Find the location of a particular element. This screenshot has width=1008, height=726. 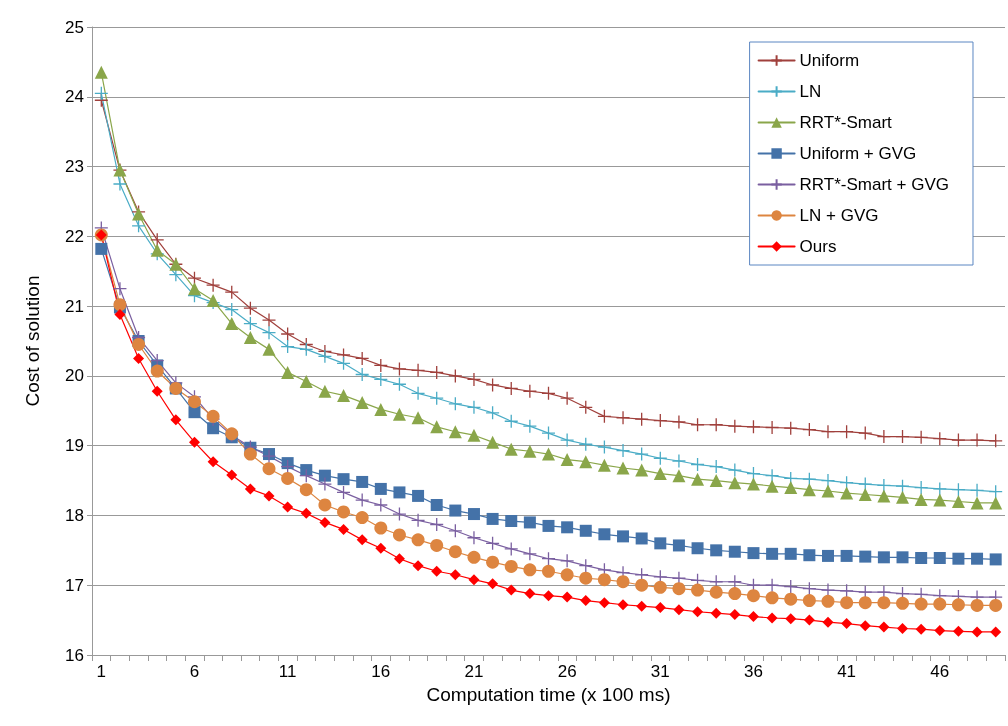

y-tick-label: 21 is located at coordinates (74, 306).